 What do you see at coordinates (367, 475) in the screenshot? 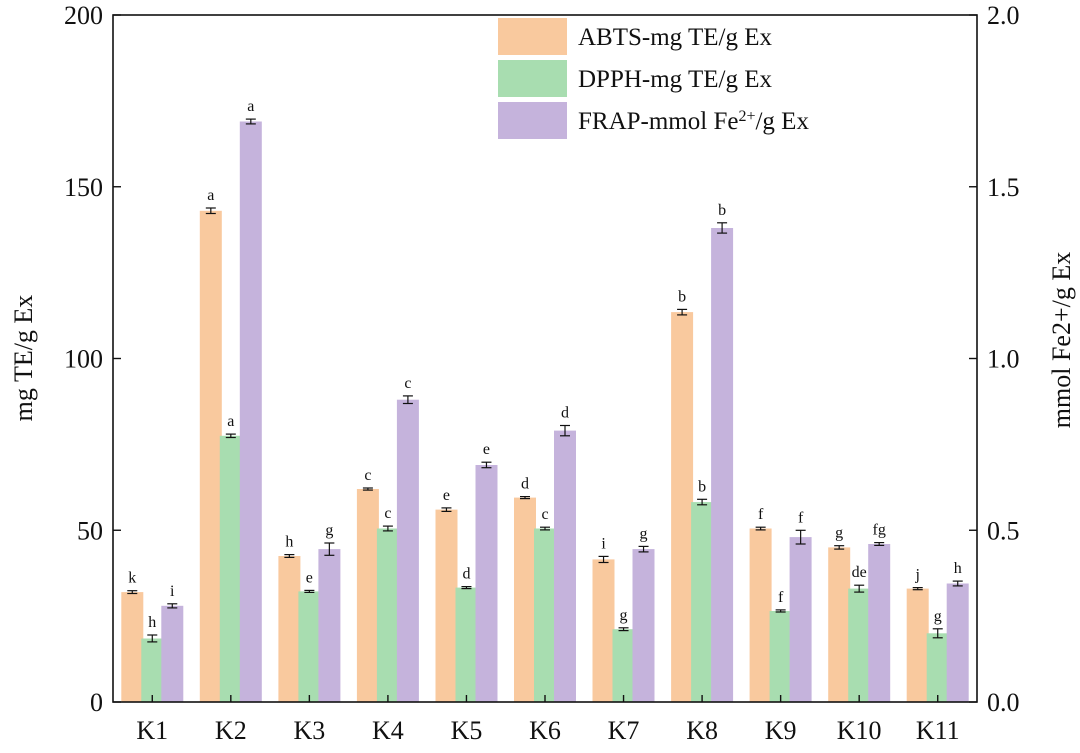
I see `sig-letter-abts-k4: c` at bounding box center [367, 475].